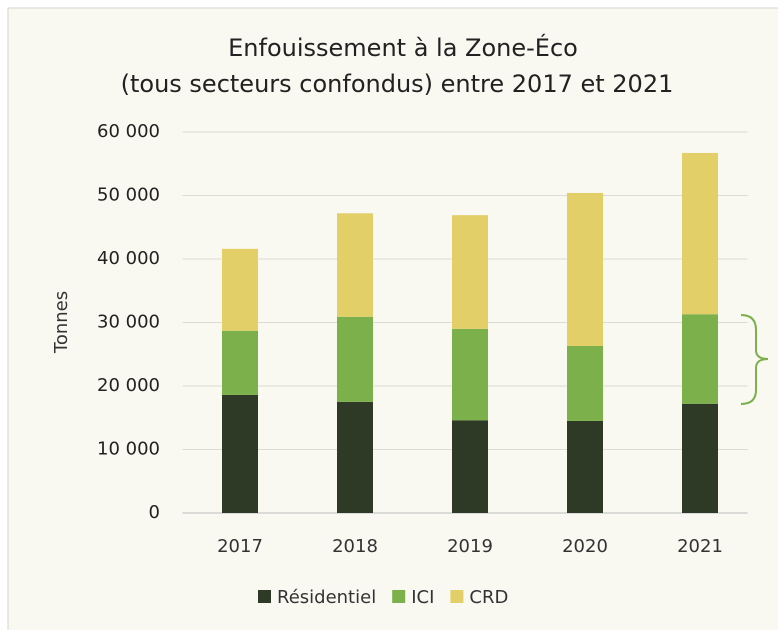  Describe the element at coordinates (128, 385) in the screenshot. I see `y-tick-label: 20 000` at that location.